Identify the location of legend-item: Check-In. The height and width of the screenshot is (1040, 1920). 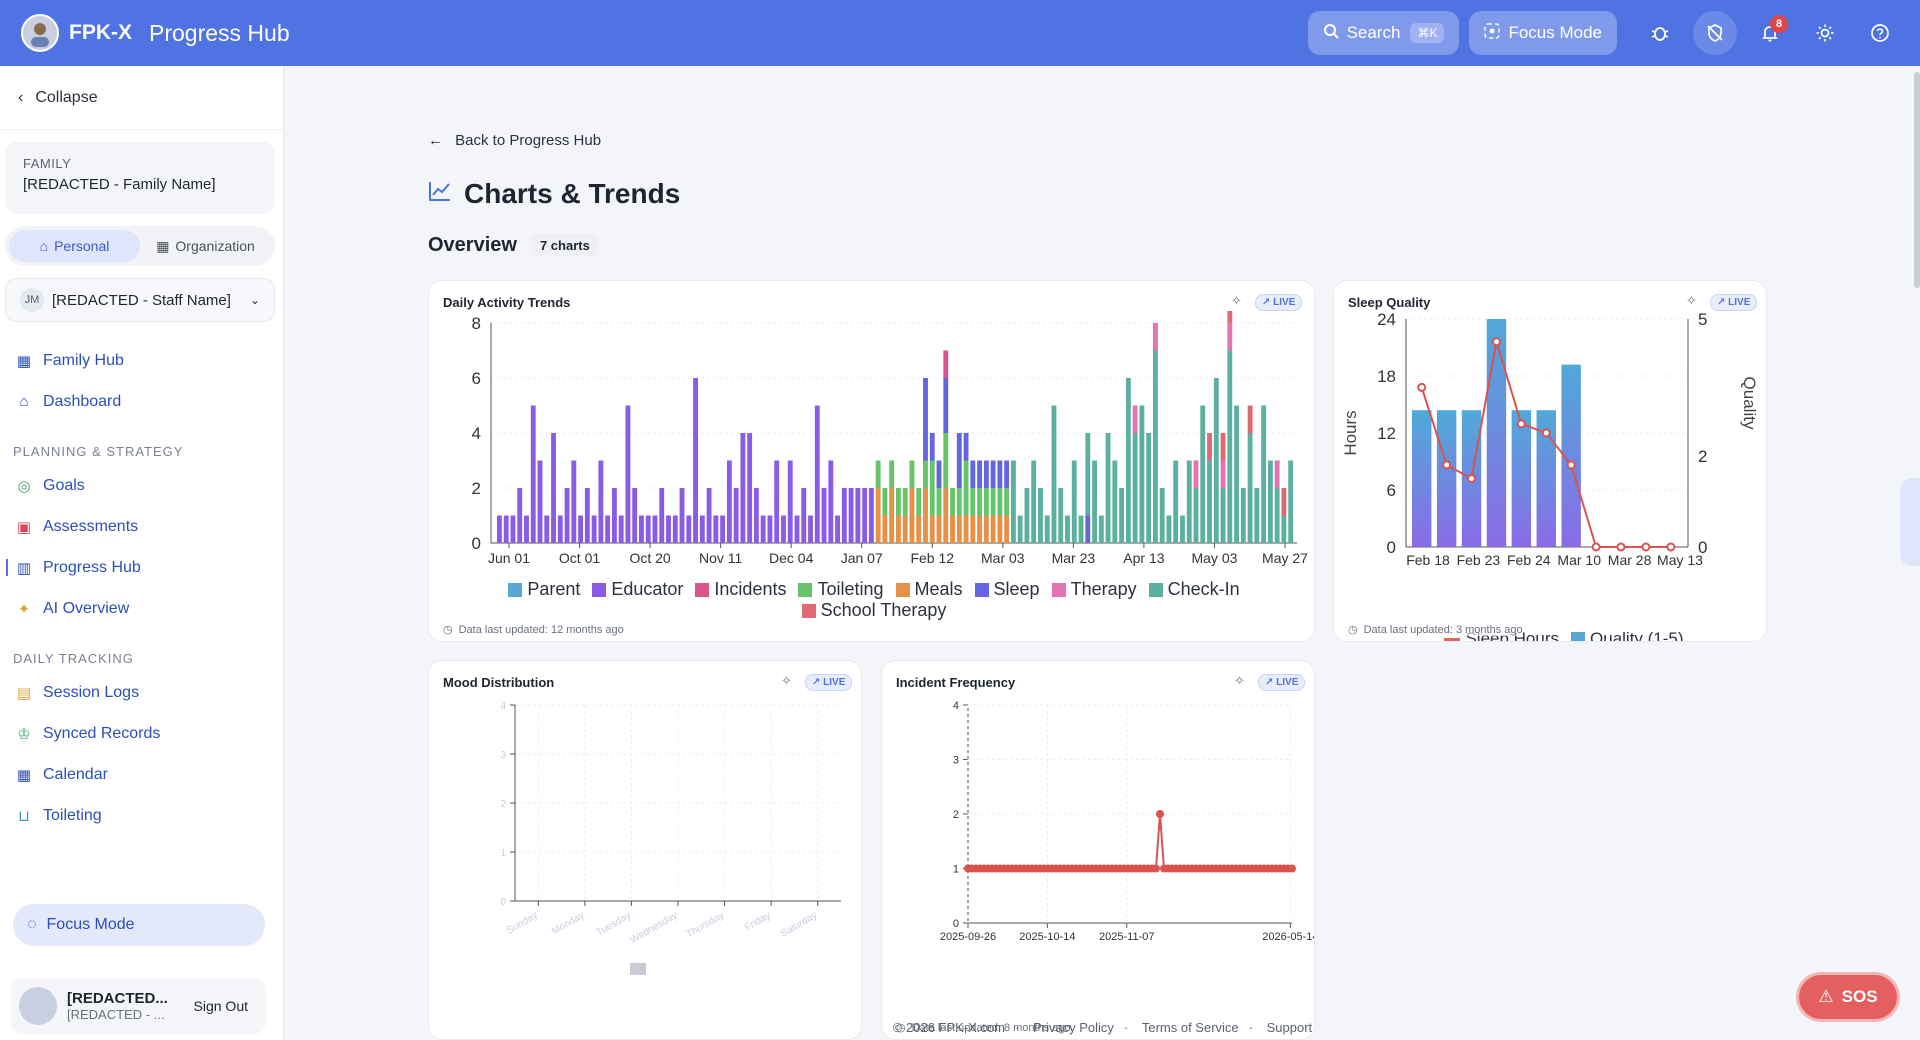
(1194, 589).